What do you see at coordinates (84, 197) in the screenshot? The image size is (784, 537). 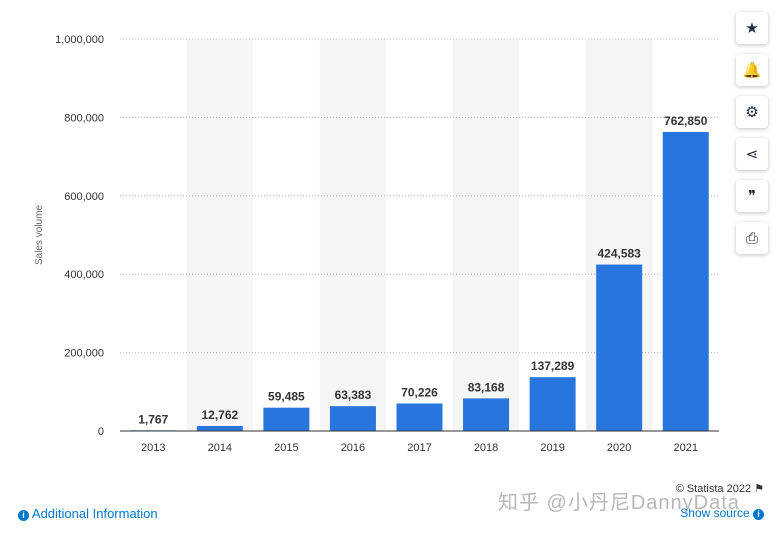 I see `y-tick-label: 600,000` at bounding box center [84, 197].